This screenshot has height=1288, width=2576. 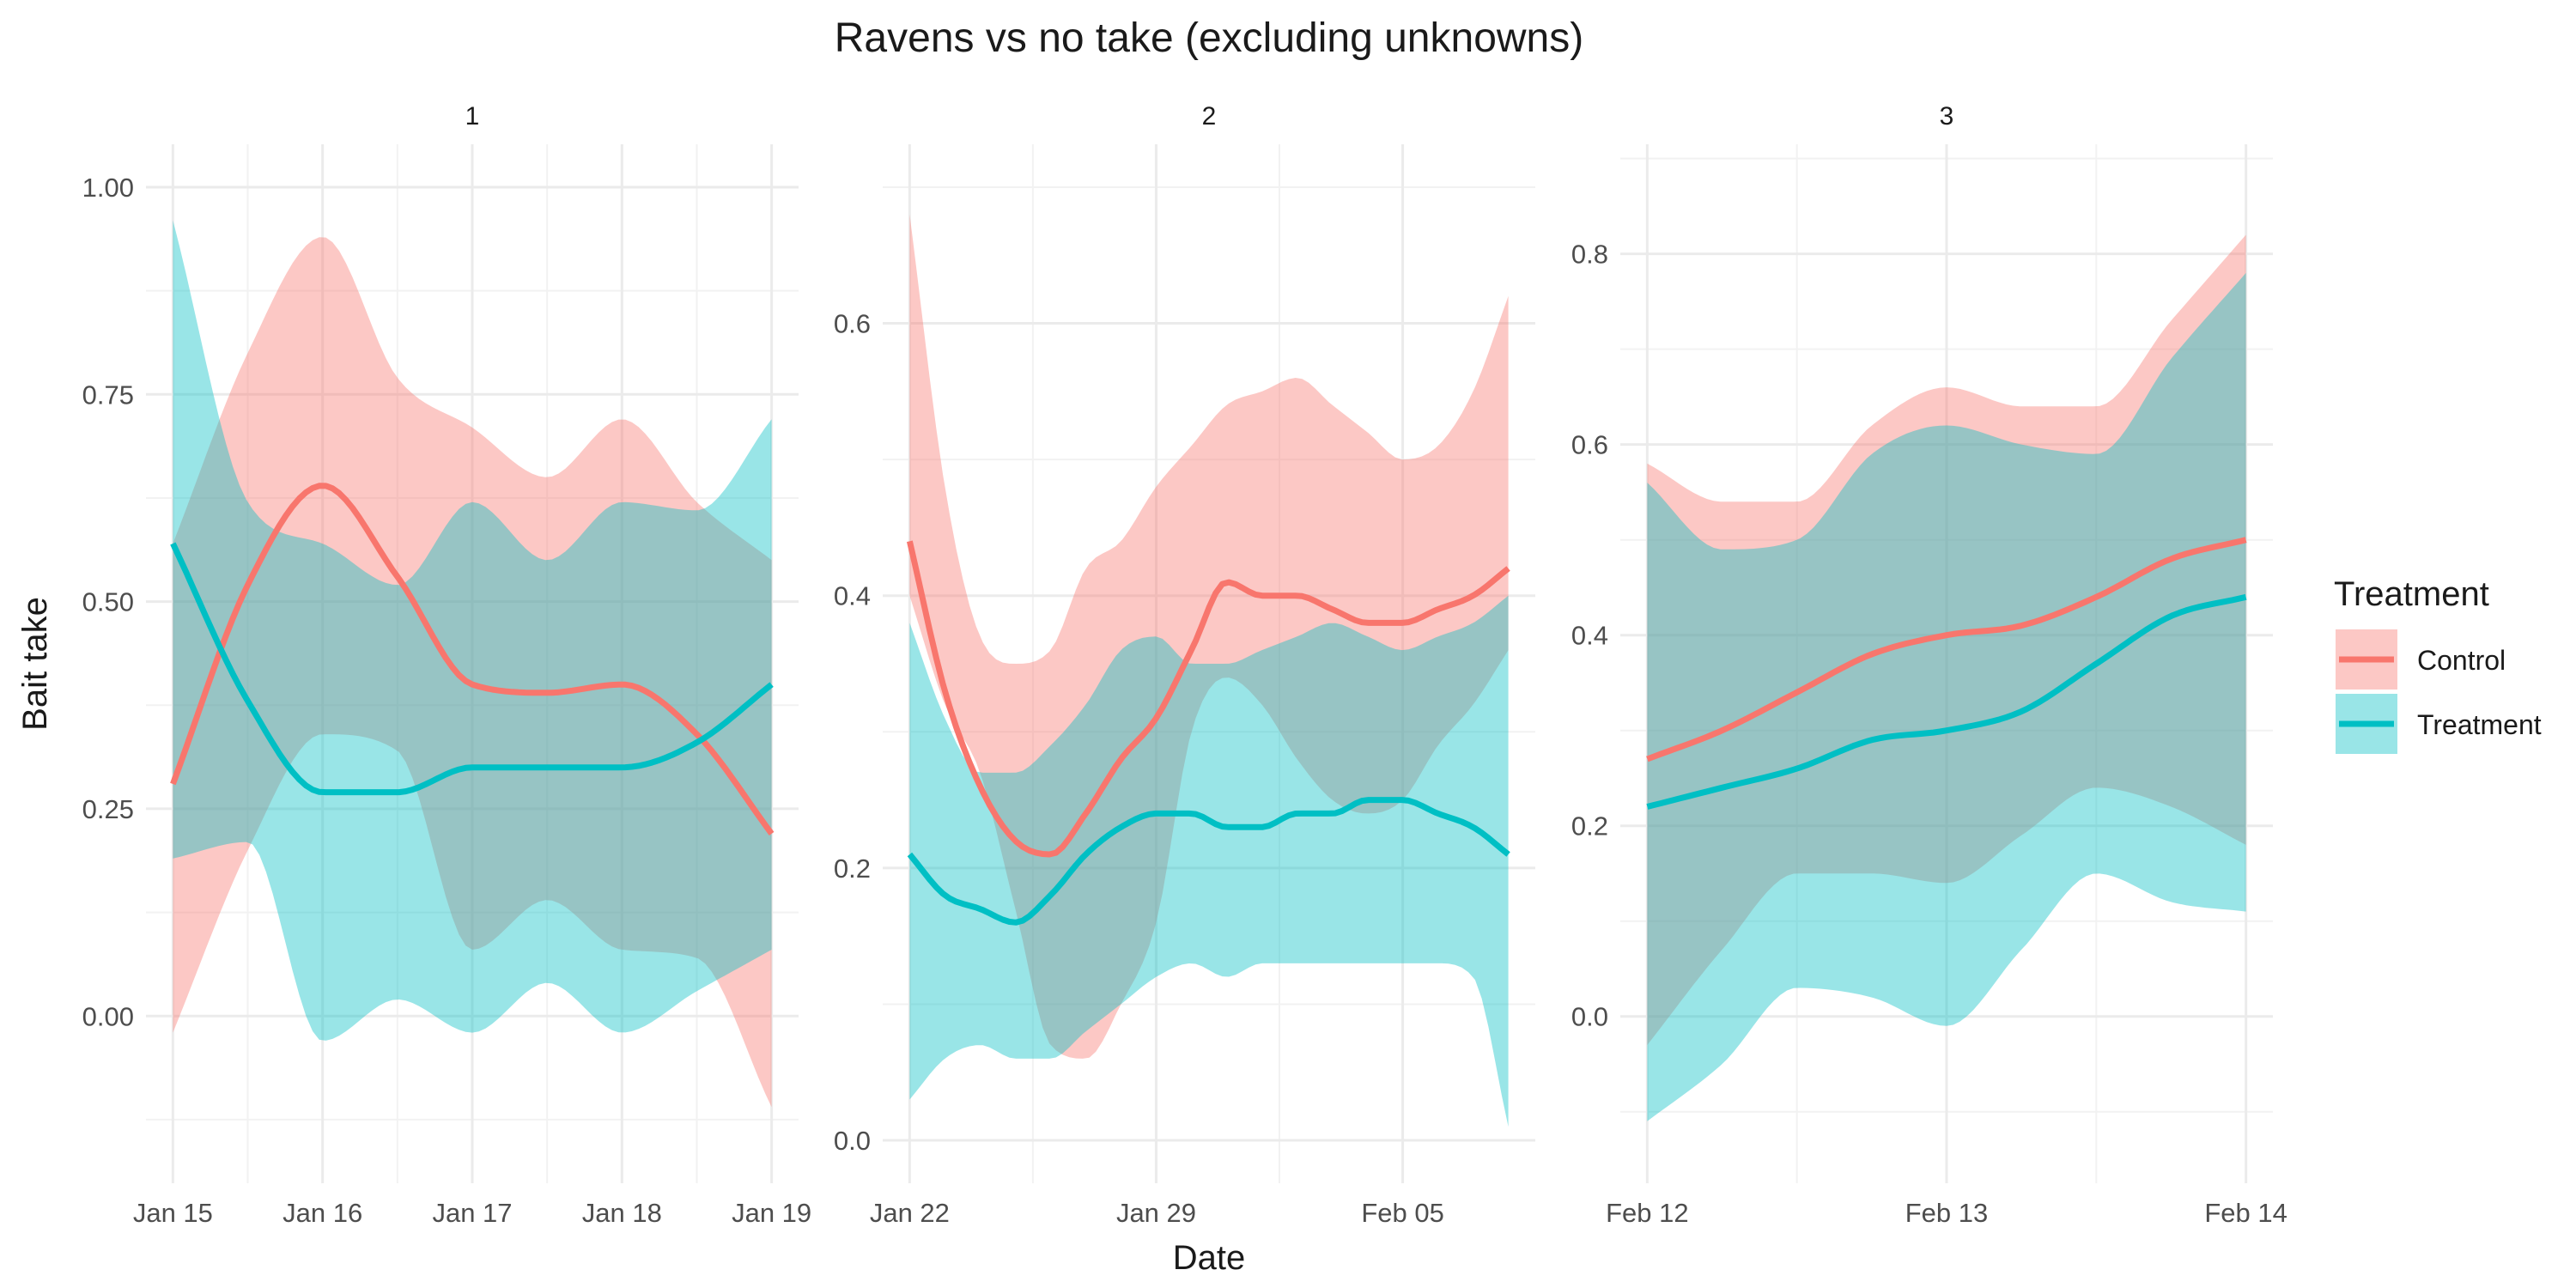 I want to click on legend-label-treatment: Treatment, so click(x=2479, y=724).